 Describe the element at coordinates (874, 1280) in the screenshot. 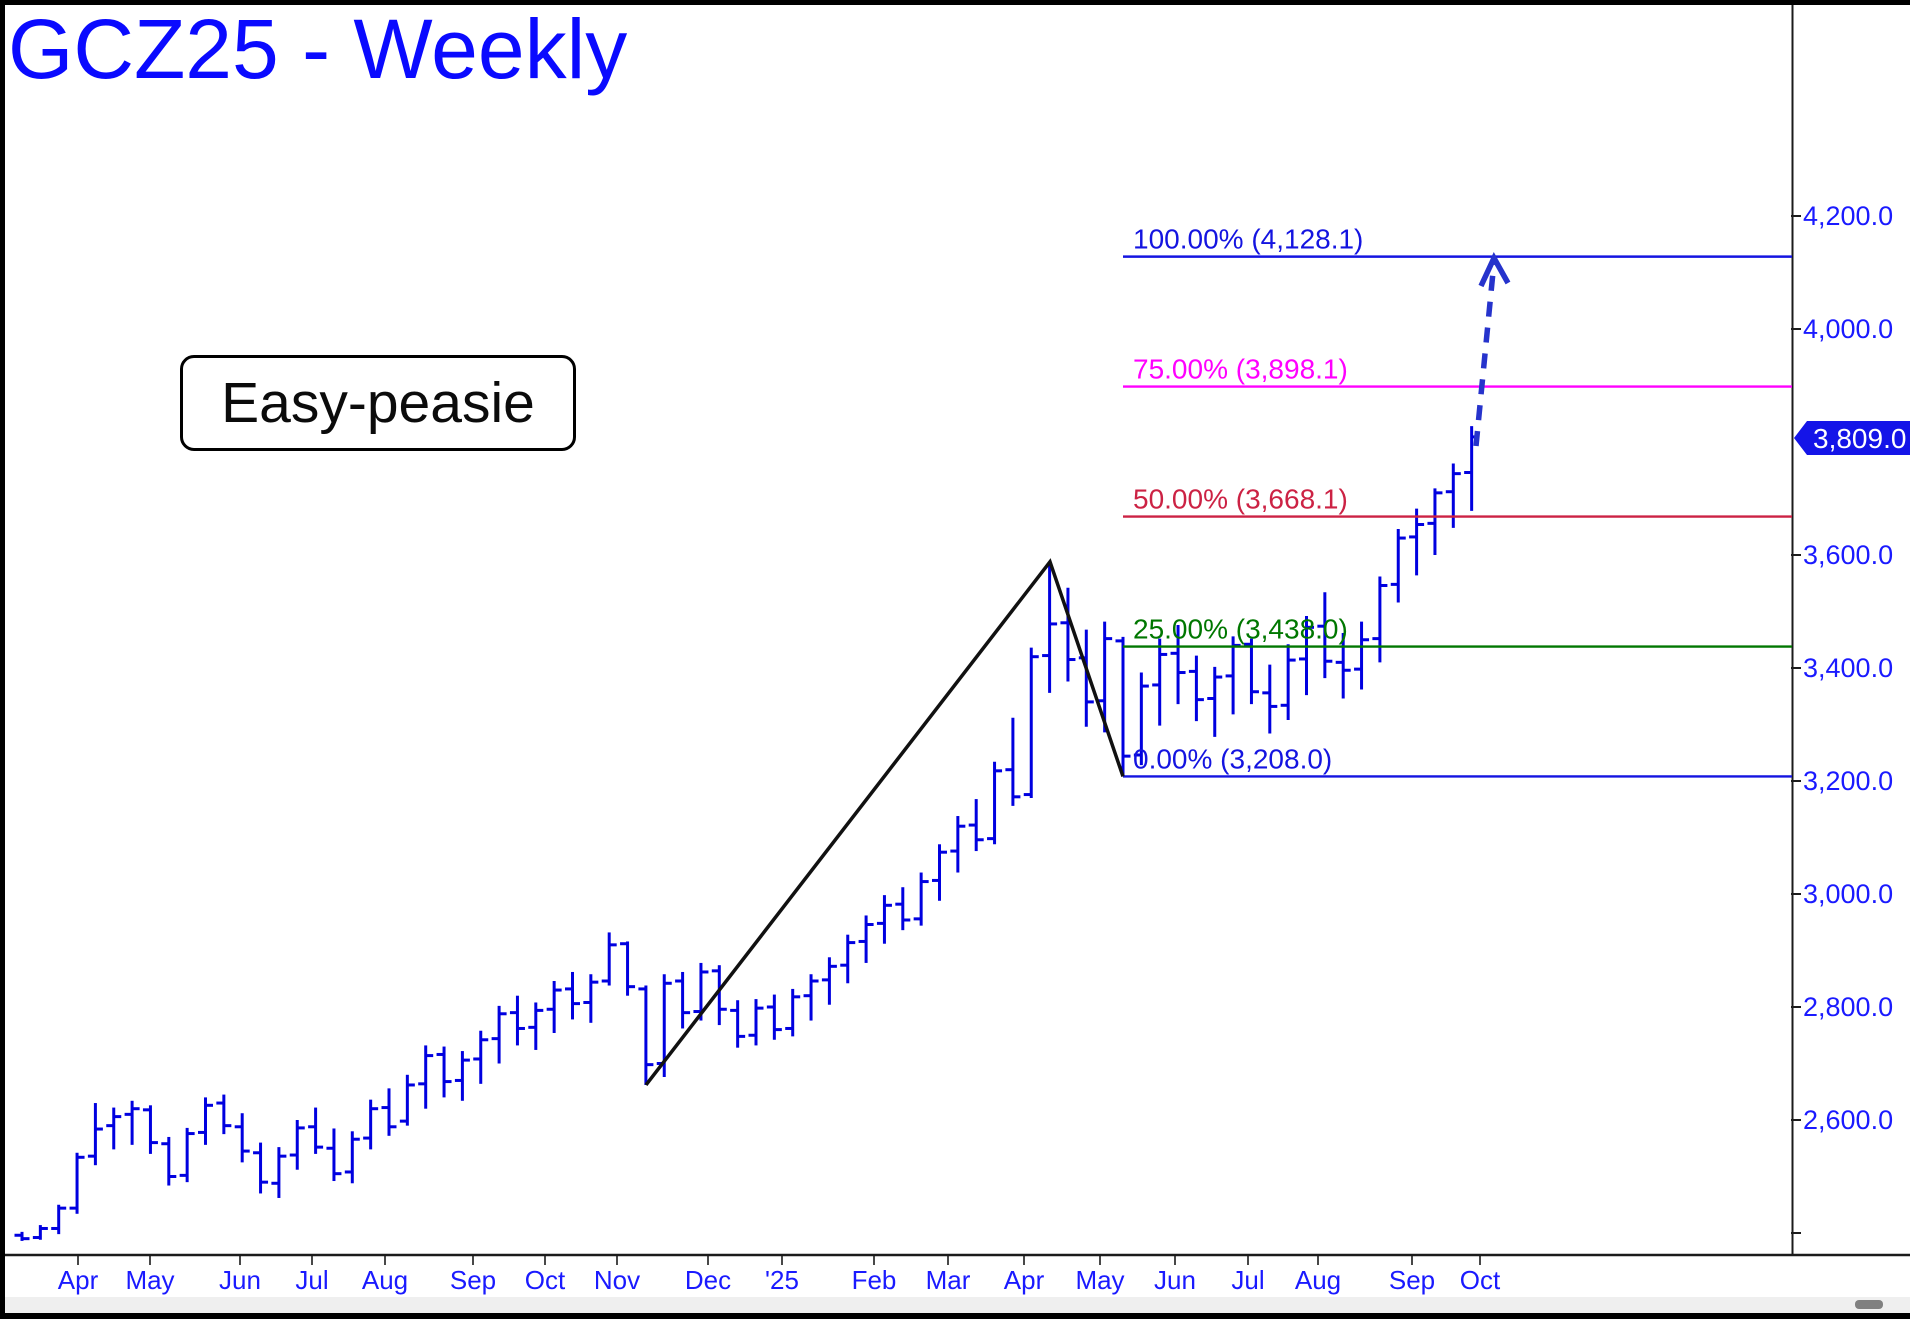

I see `month-label: Feb` at that location.